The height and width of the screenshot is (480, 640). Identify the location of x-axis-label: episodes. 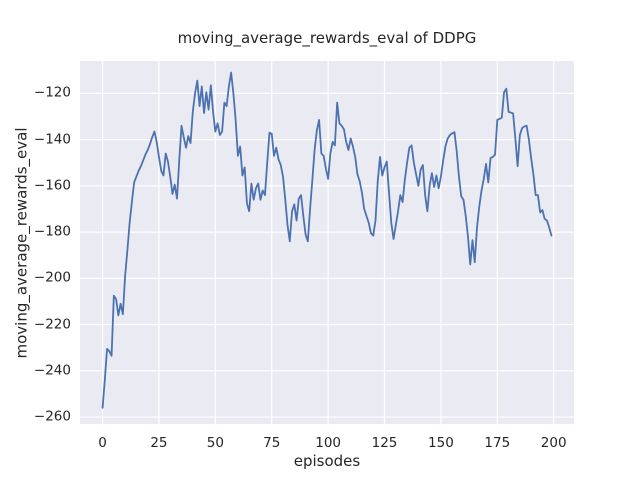
(327, 461).